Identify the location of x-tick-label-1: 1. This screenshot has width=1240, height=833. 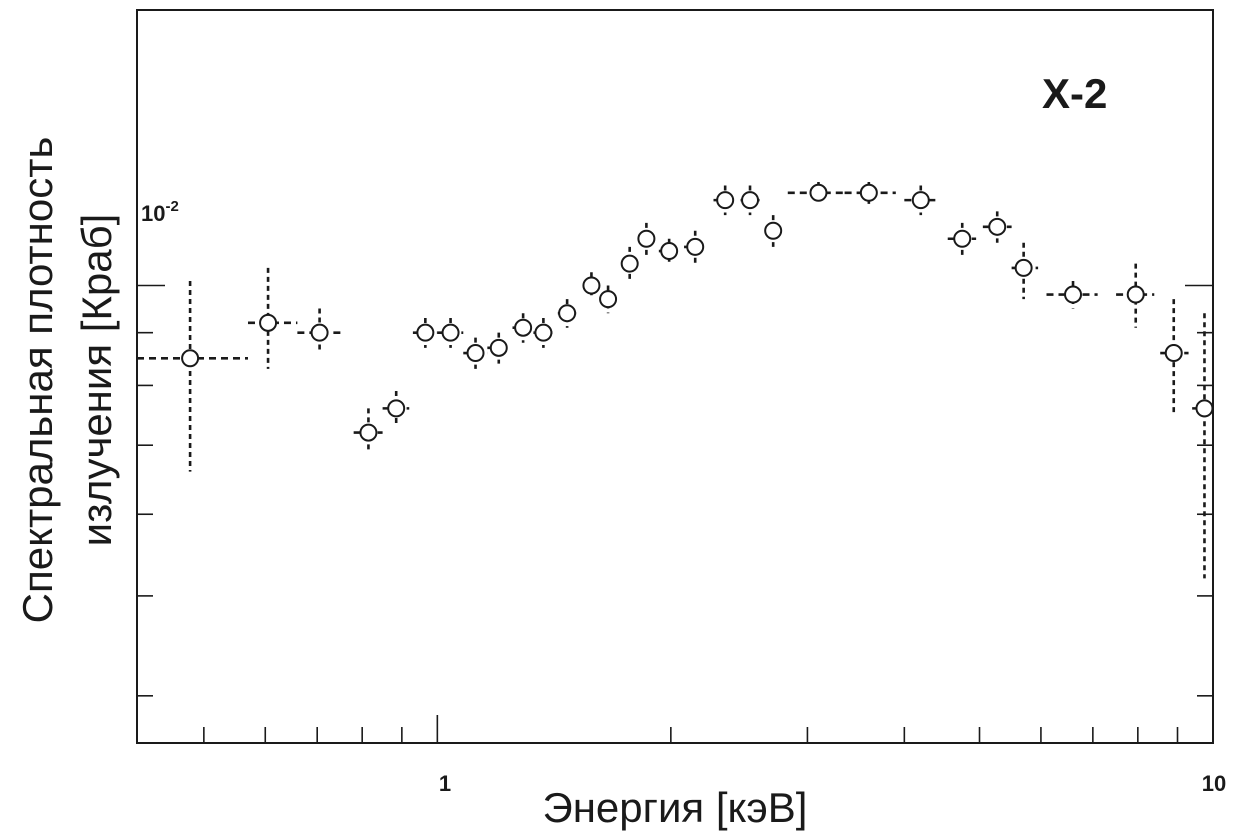
(445, 783).